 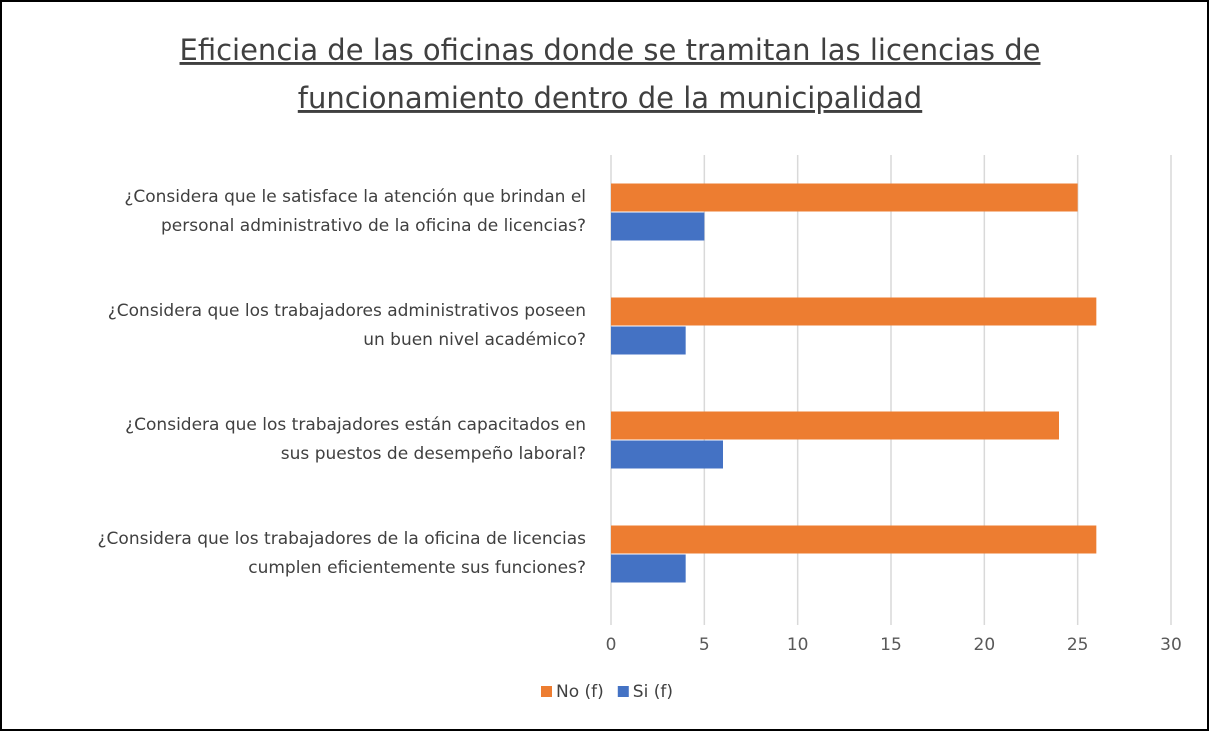 What do you see at coordinates (433, 454) in the screenshot?
I see `y-tick-label: sus puestos de desempeño laboral?` at bounding box center [433, 454].